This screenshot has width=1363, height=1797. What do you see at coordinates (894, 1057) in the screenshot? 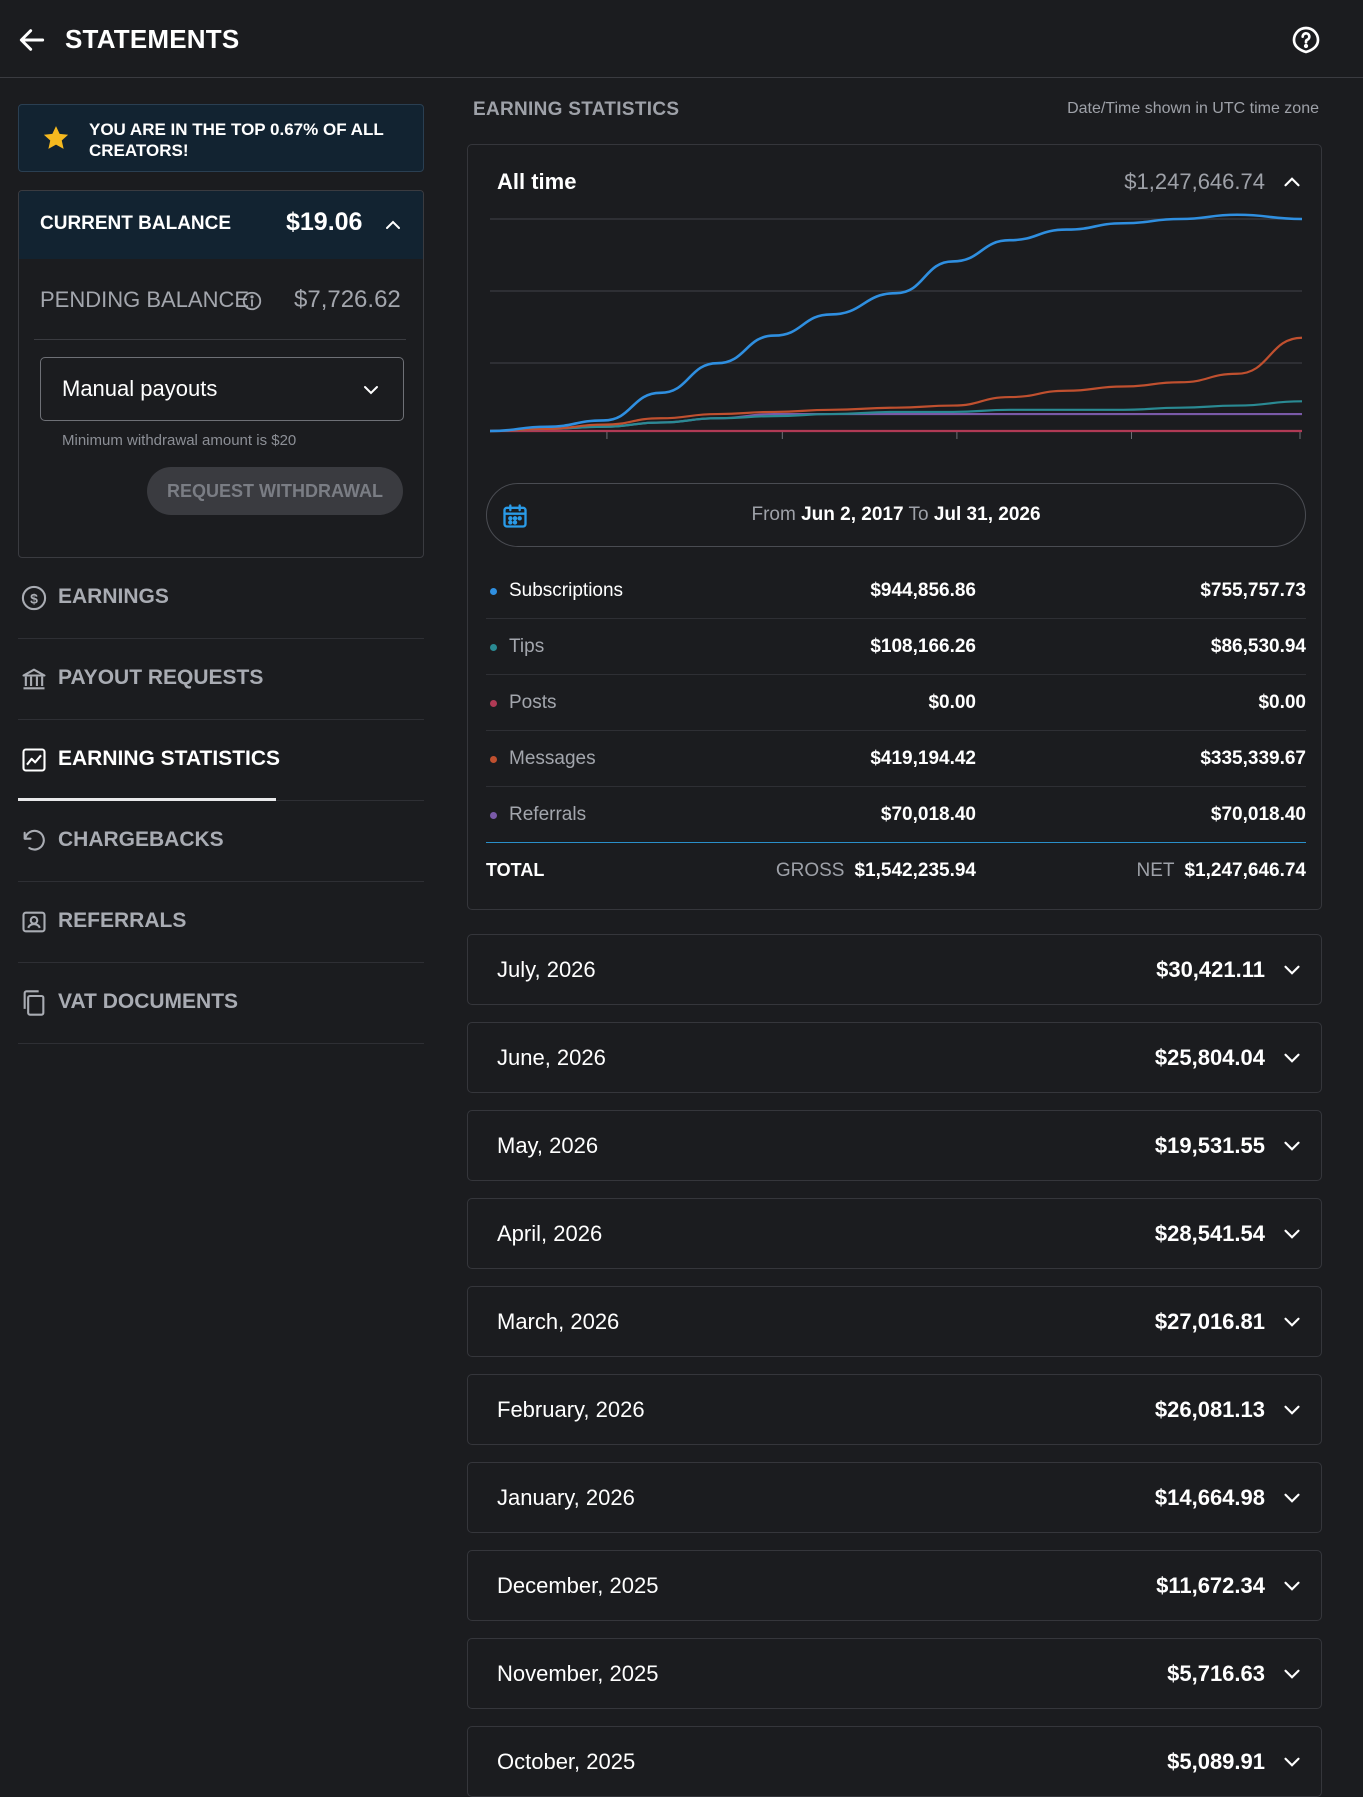
I see `month-row: June, 2026 $25,804.04` at bounding box center [894, 1057].